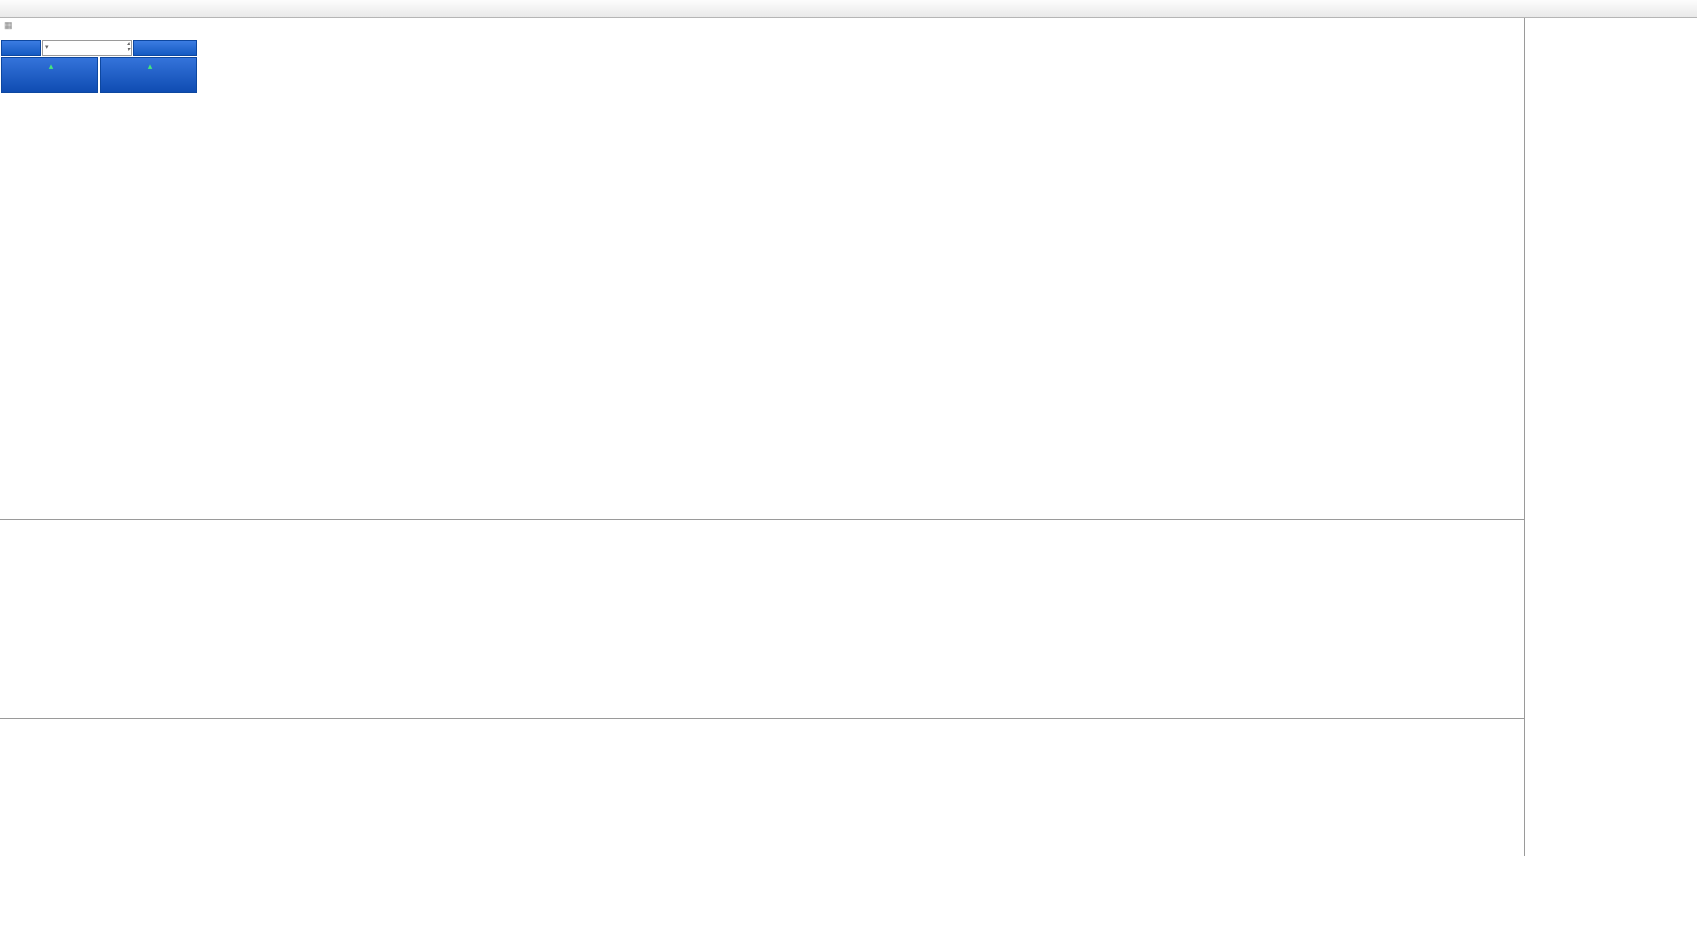  What do you see at coordinates (10, 527) in the screenshot?
I see `macd-label` at bounding box center [10, 527].